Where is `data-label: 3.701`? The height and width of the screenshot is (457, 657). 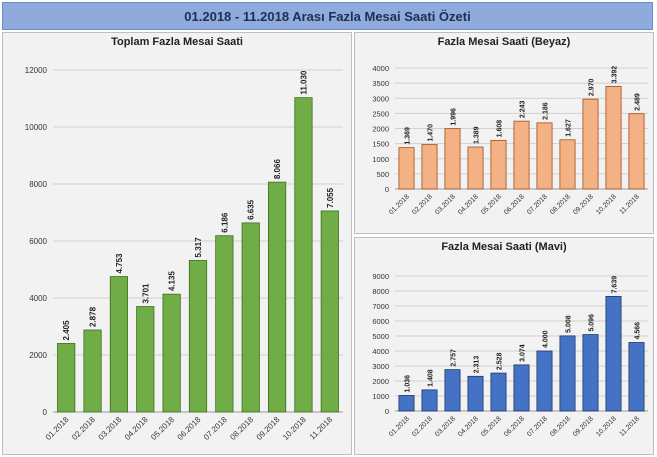
data-label: 3.701 is located at coordinates (145, 293).